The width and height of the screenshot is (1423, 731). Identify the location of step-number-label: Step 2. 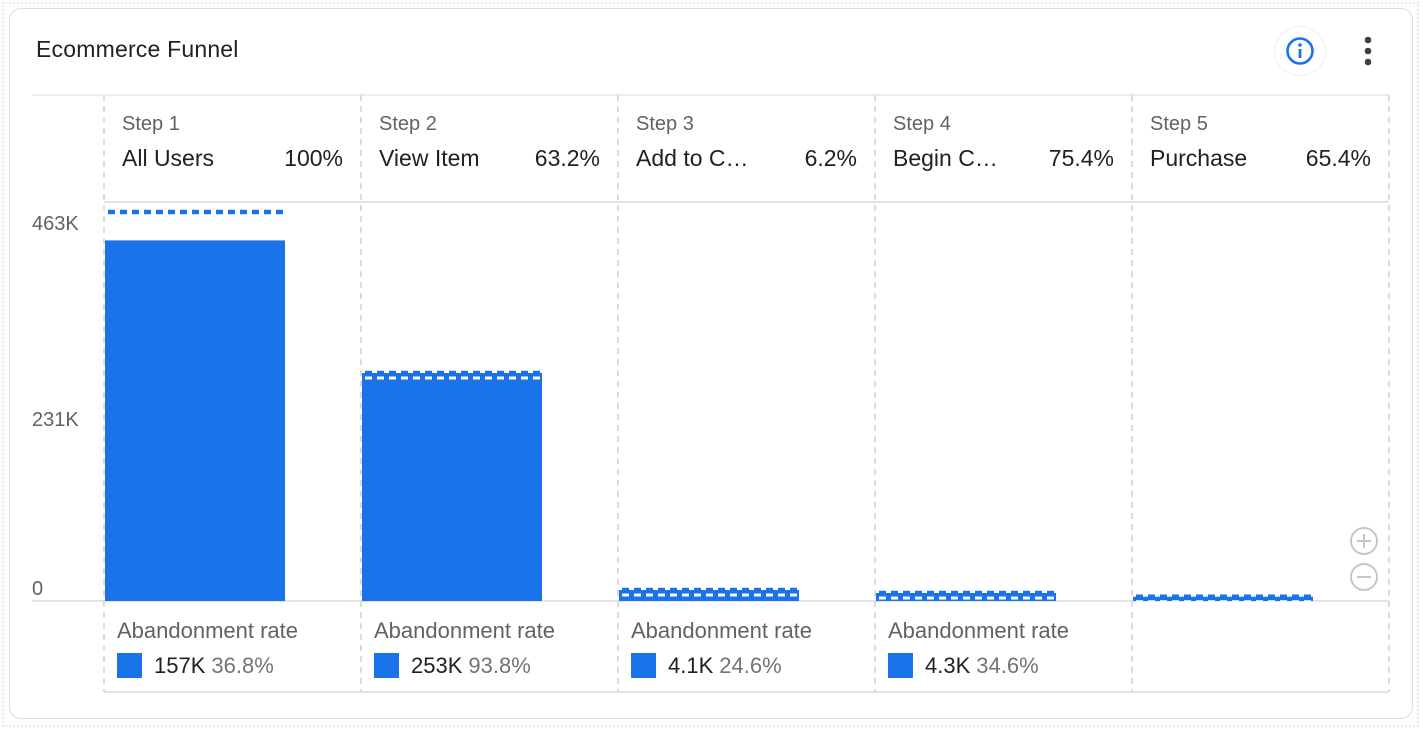
(408, 124).